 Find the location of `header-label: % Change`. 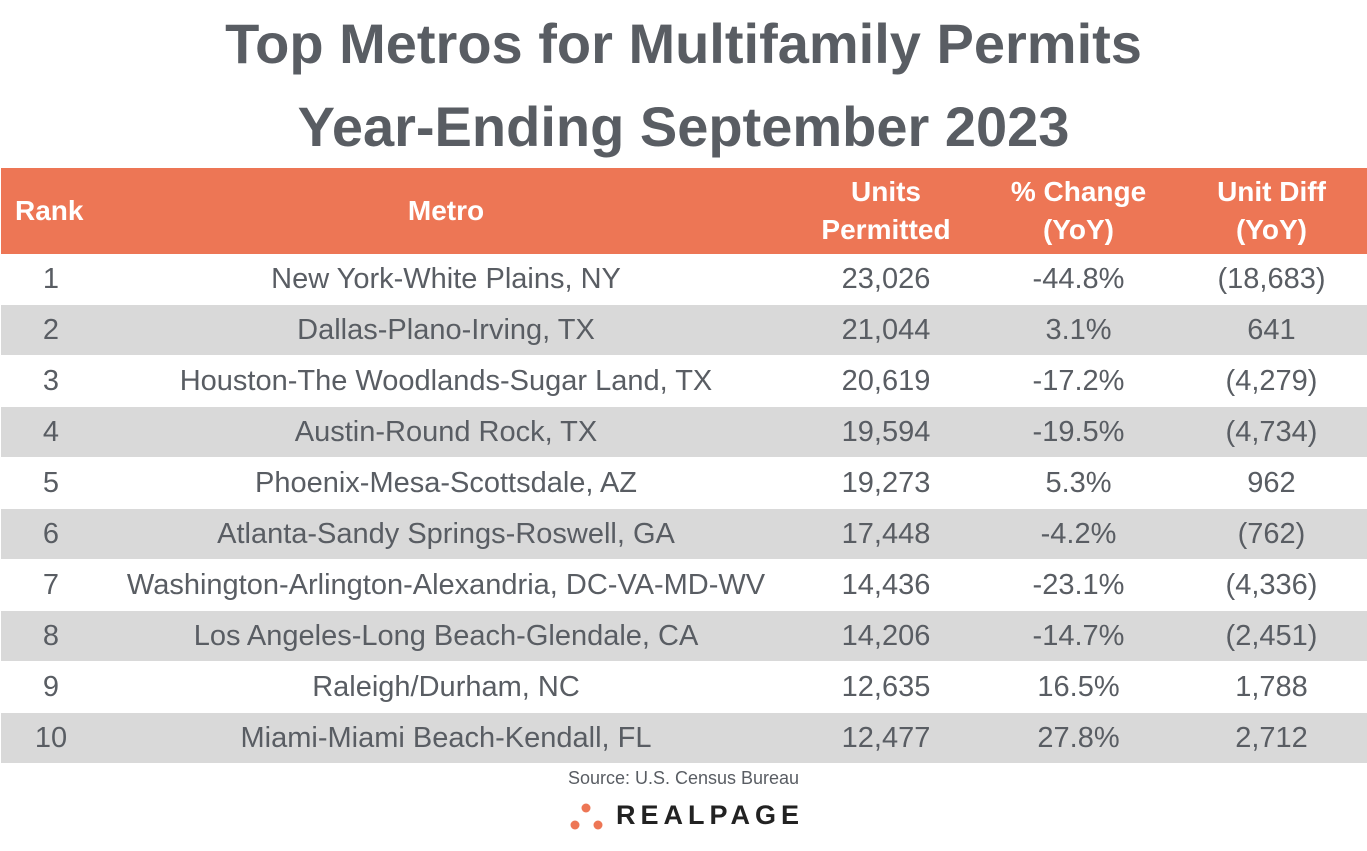

header-label: % Change is located at coordinates (1078, 191).